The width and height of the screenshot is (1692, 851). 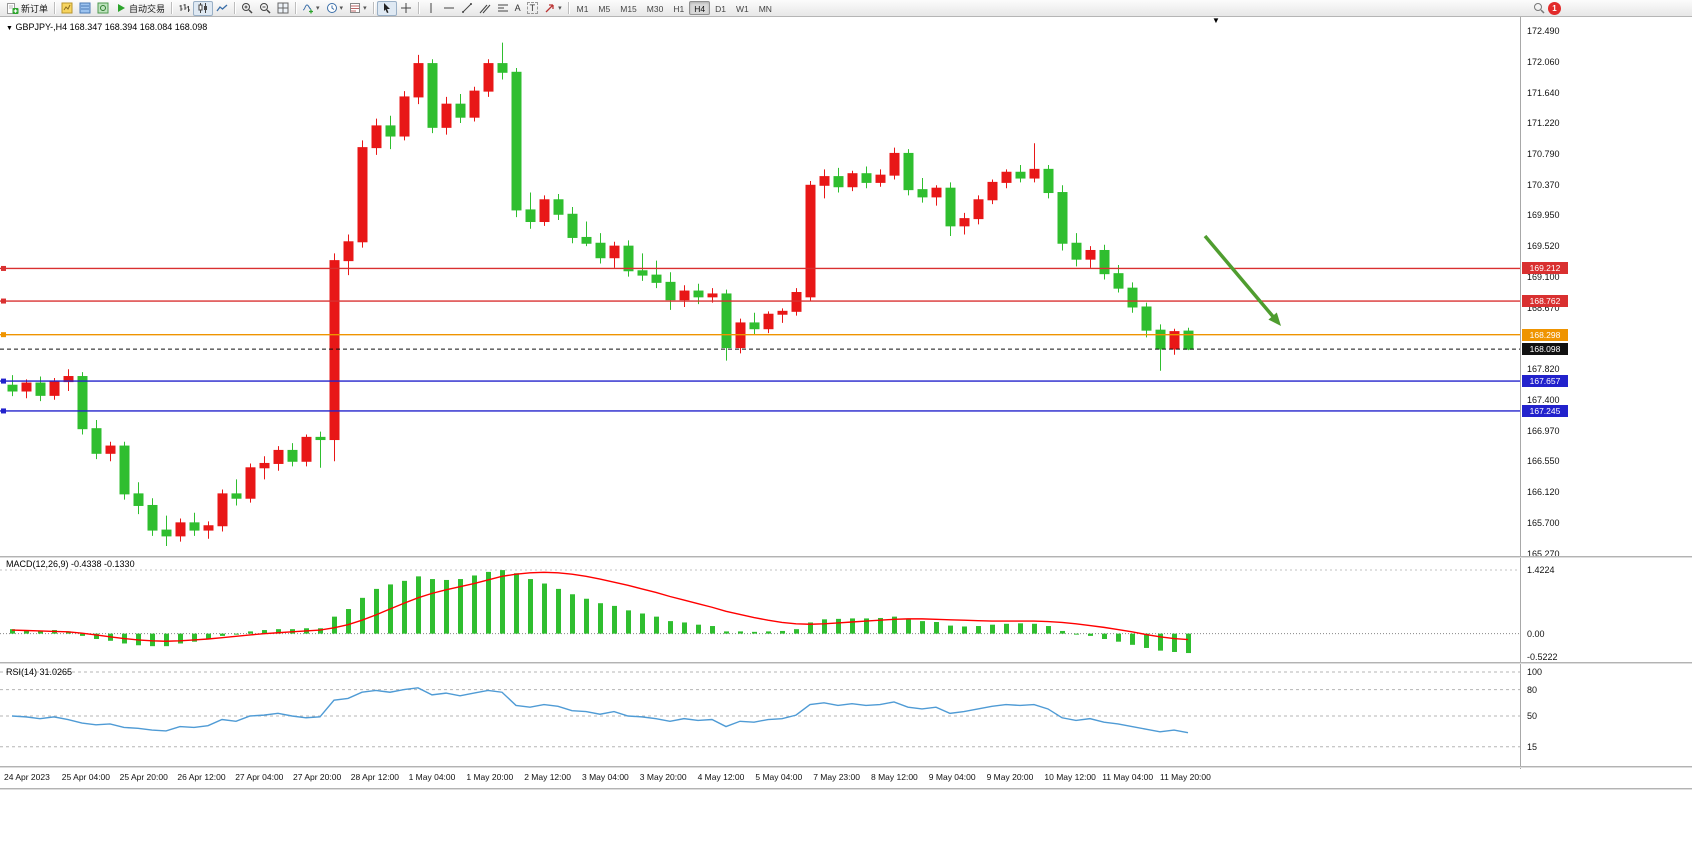 I want to click on text-tool-button: A, so click(x=518, y=8).